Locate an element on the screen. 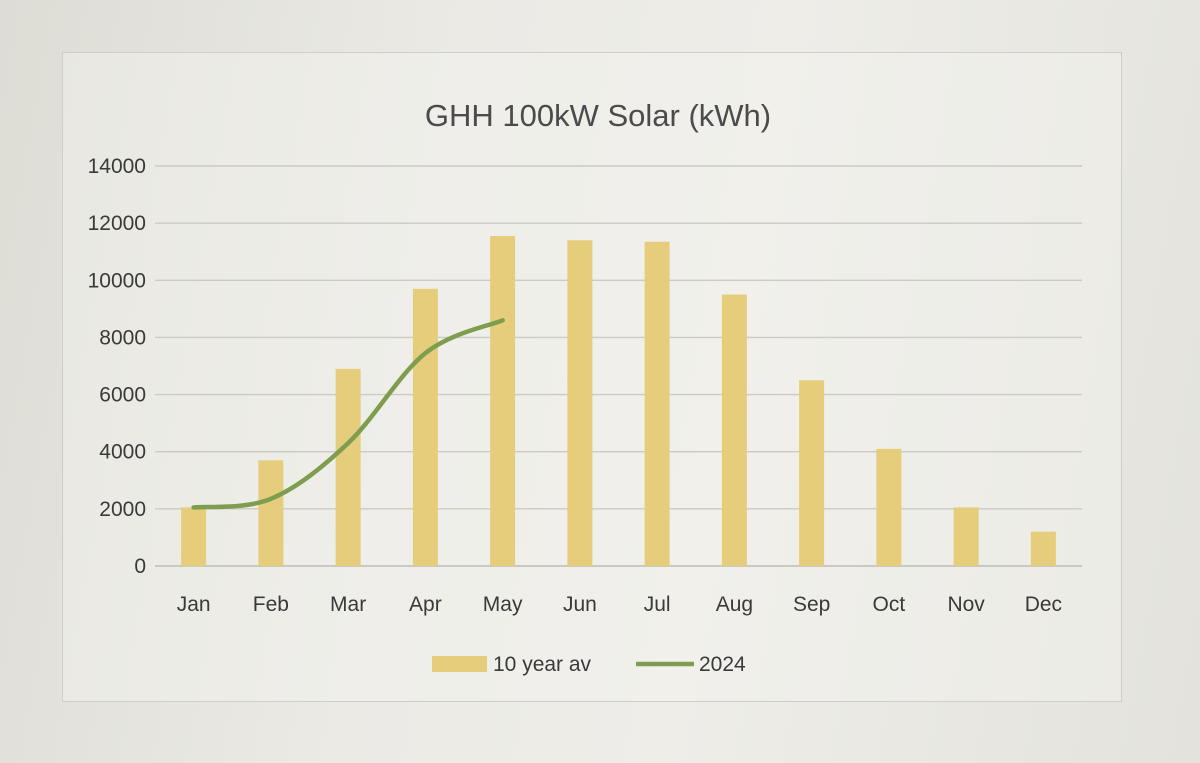  legend: 10 year av 2024 is located at coordinates (589, 664).